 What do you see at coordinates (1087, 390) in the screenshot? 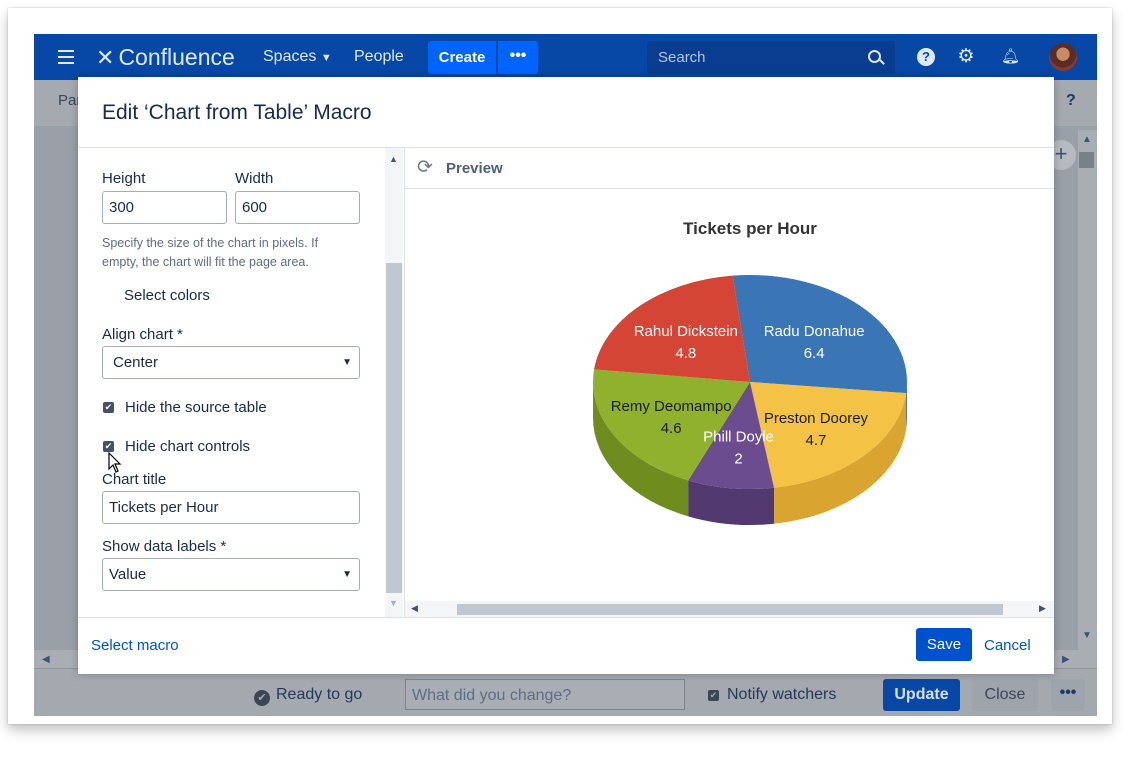
I see `editor-vertical-scrollbar` at bounding box center [1087, 390].